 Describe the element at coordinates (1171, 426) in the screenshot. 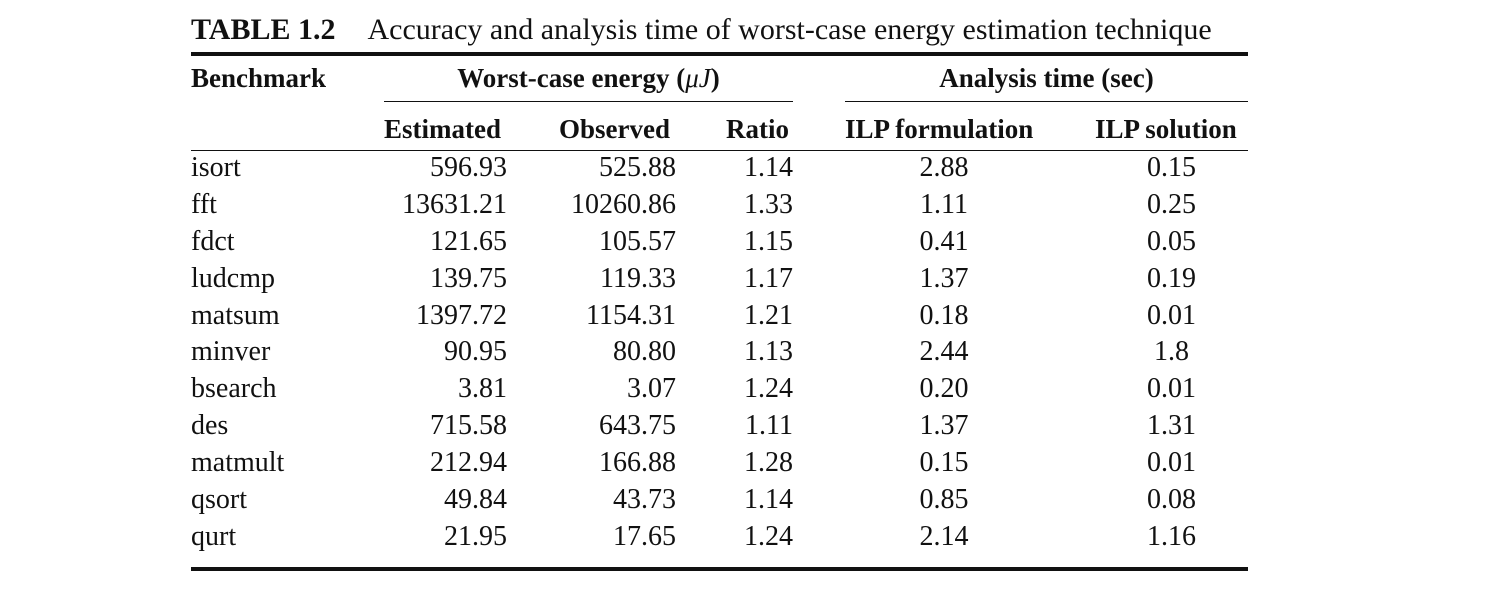

I see `cell-ilp-solution: 1.31` at that location.